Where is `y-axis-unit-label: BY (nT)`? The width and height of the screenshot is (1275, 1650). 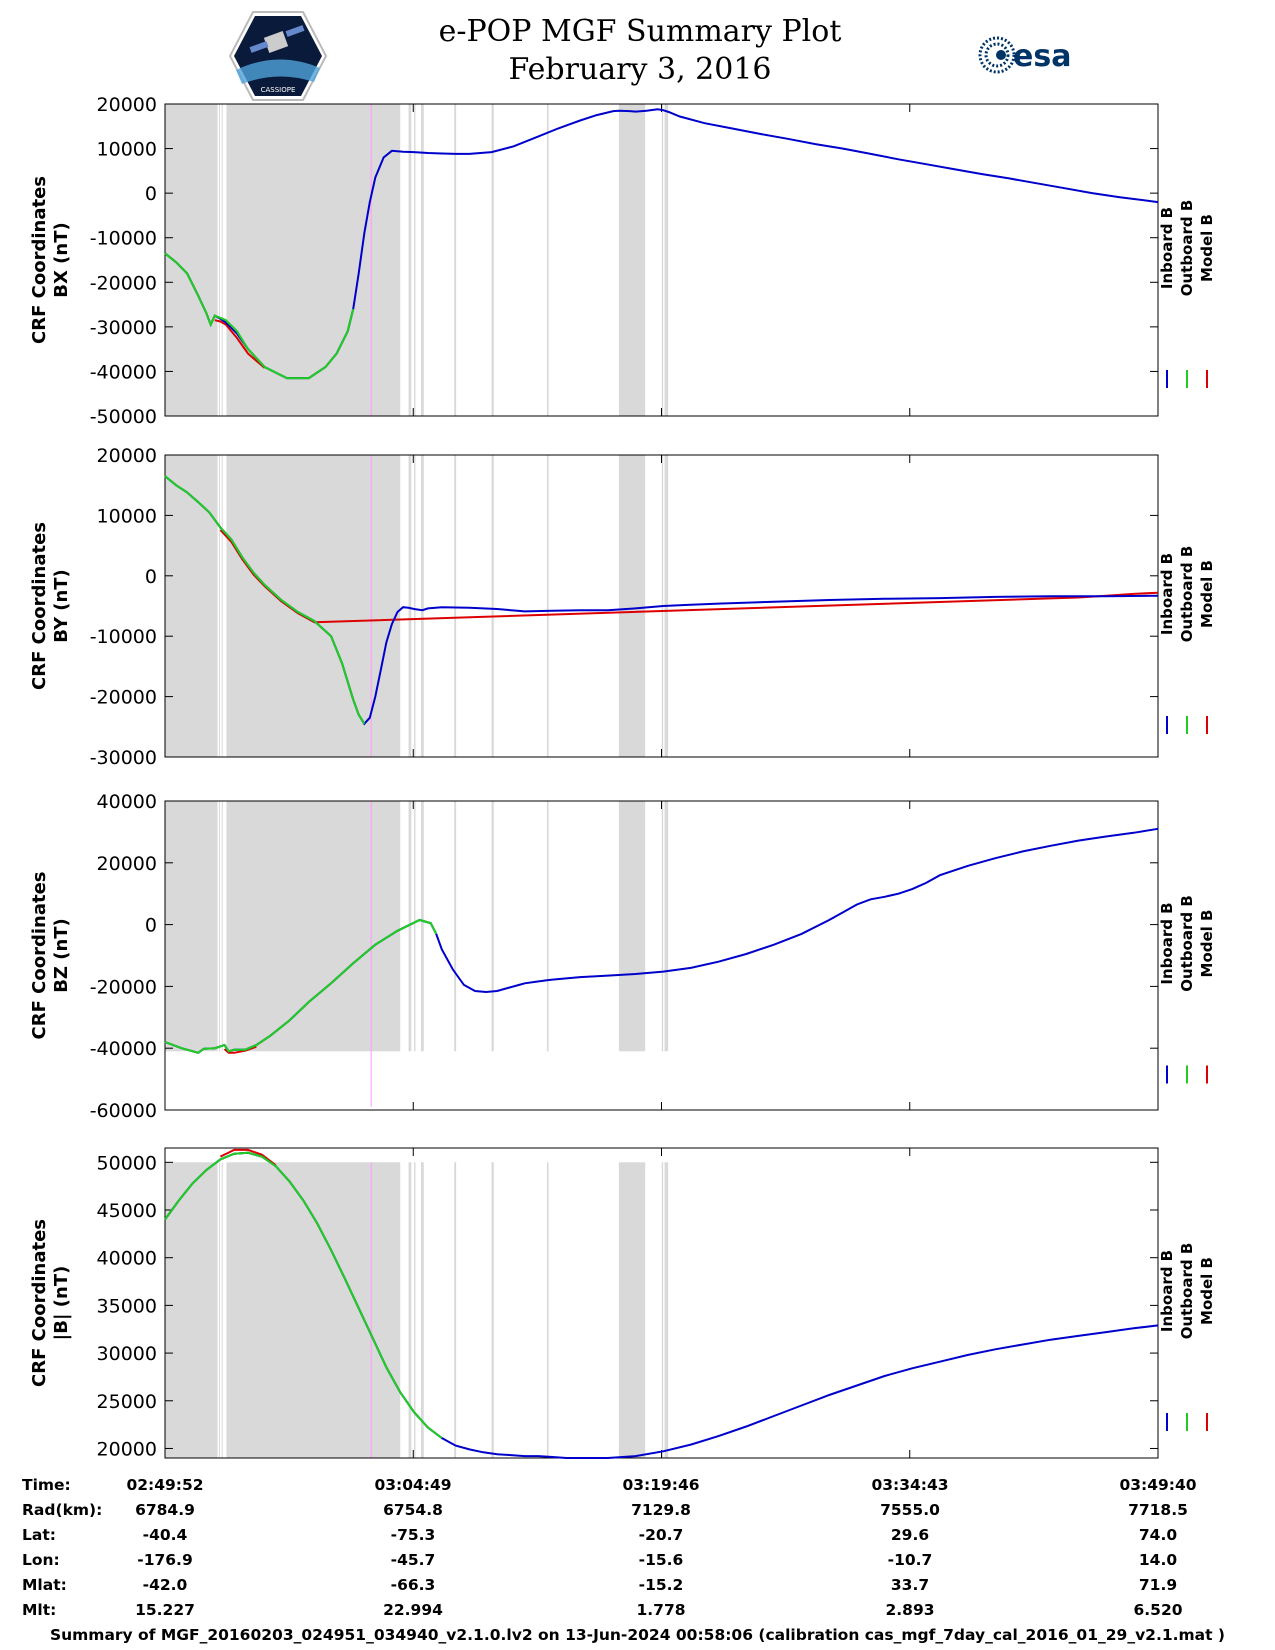
y-axis-unit-label: BY (nT) is located at coordinates (61, 606).